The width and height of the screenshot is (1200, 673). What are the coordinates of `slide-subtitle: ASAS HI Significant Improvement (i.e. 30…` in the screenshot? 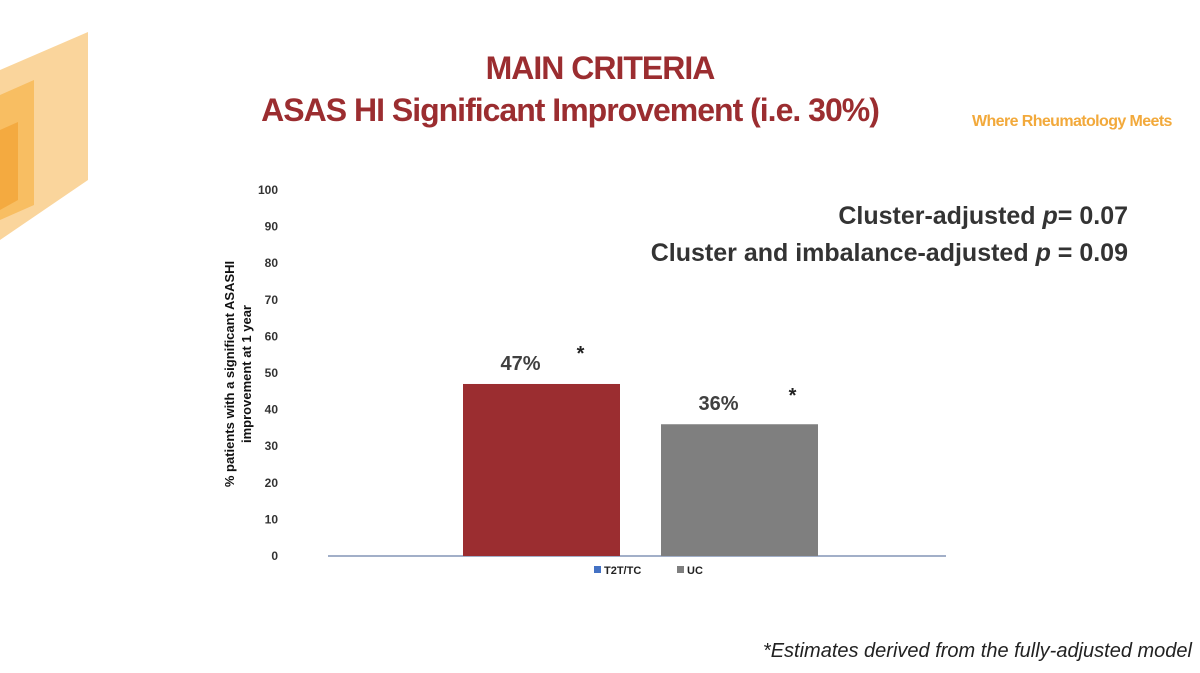 It's located at (570, 110).